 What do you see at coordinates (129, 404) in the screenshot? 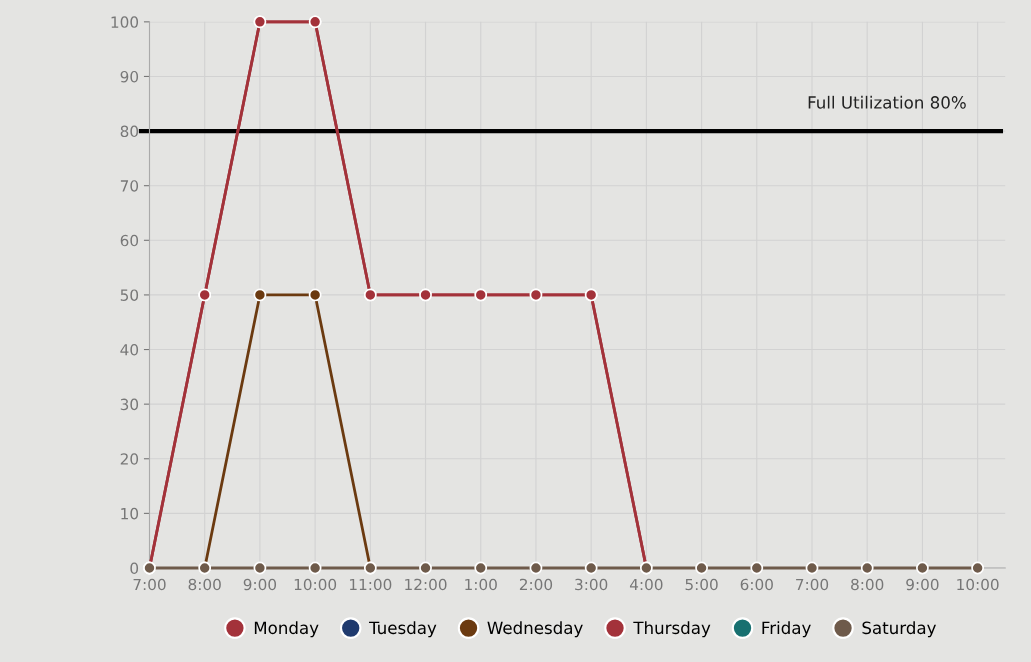
I see `y-tick-label: 30` at bounding box center [129, 404].